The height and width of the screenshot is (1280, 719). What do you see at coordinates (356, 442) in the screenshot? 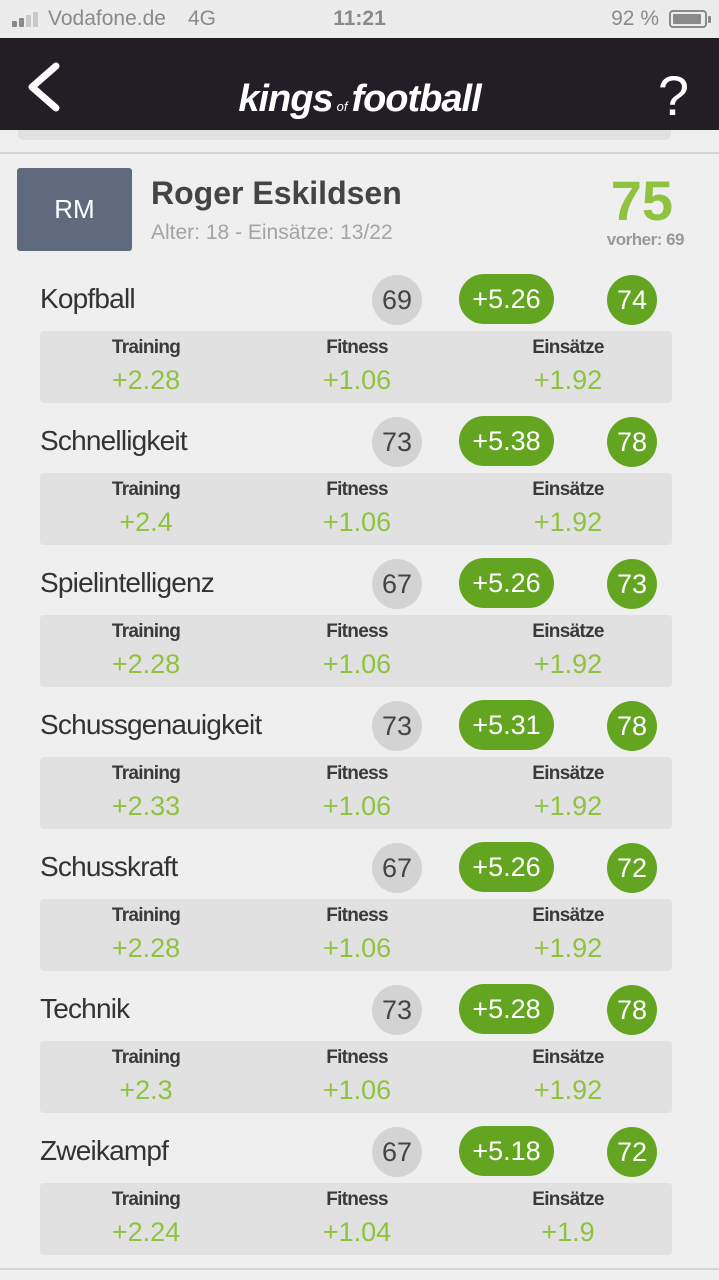
I see `attribute-row: Schnelligkeit 73 +5.38 78` at bounding box center [356, 442].